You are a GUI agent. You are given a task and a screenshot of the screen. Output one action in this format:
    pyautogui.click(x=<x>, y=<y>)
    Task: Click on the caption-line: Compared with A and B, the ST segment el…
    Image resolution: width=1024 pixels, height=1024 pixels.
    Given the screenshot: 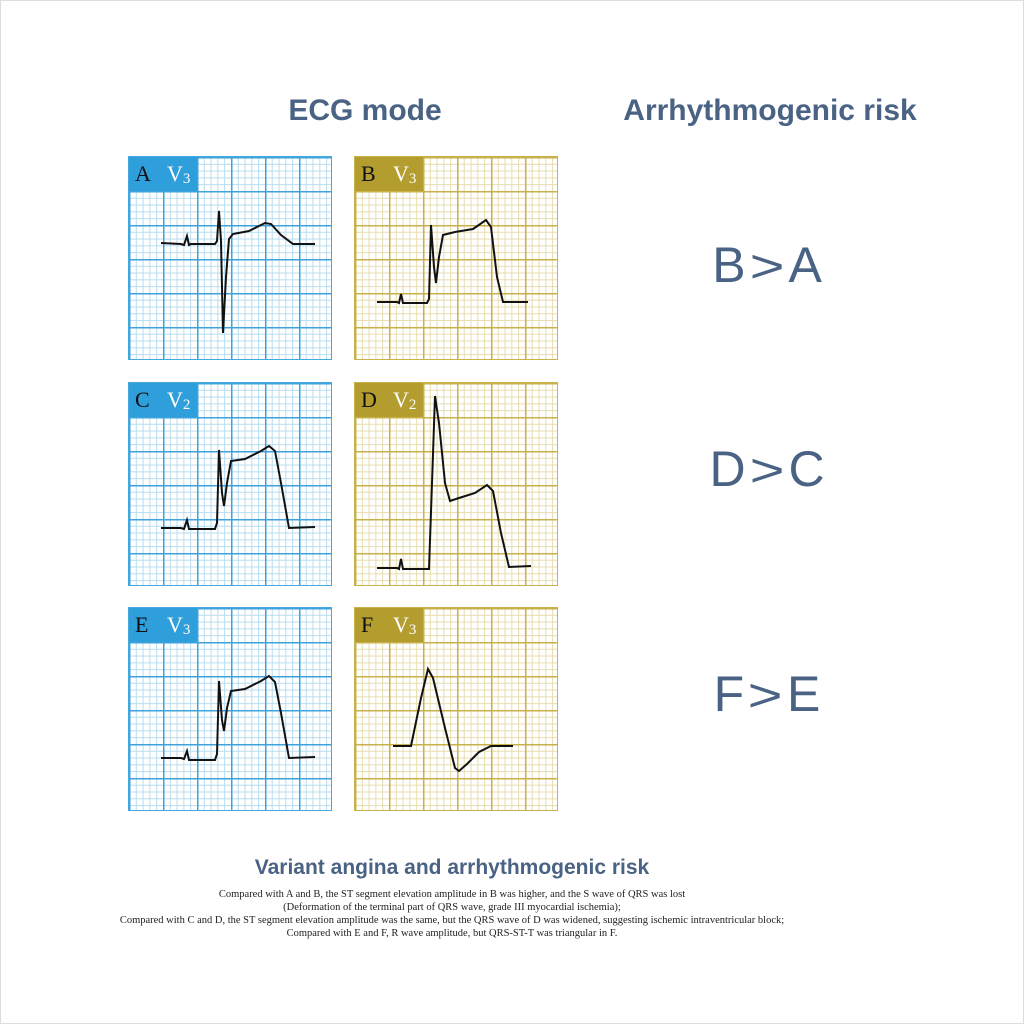 What is the action you would take?
    pyautogui.click(x=452, y=894)
    